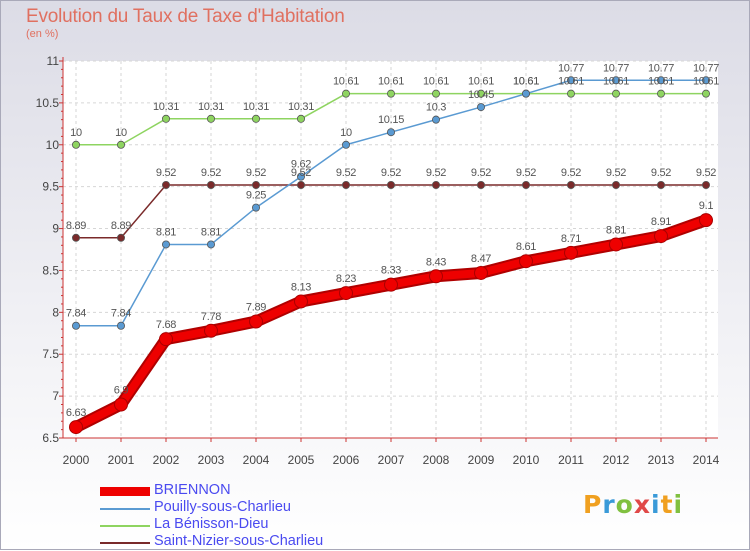 Image resolution: width=750 pixels, height=551 pixels. Describe the element at coordinates (642, 504) in the screenshot. I see `logo-letter: x` at that location.